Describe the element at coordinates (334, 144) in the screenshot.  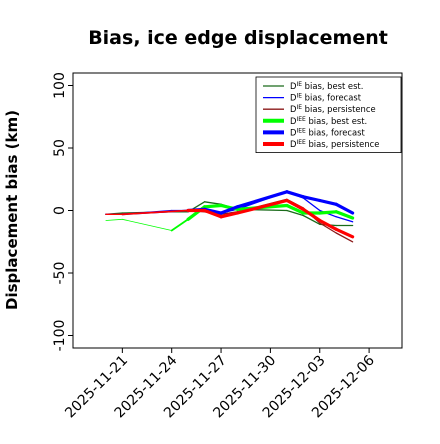
I see `legend-entry-label: DIEE bias, persistence` at that location.